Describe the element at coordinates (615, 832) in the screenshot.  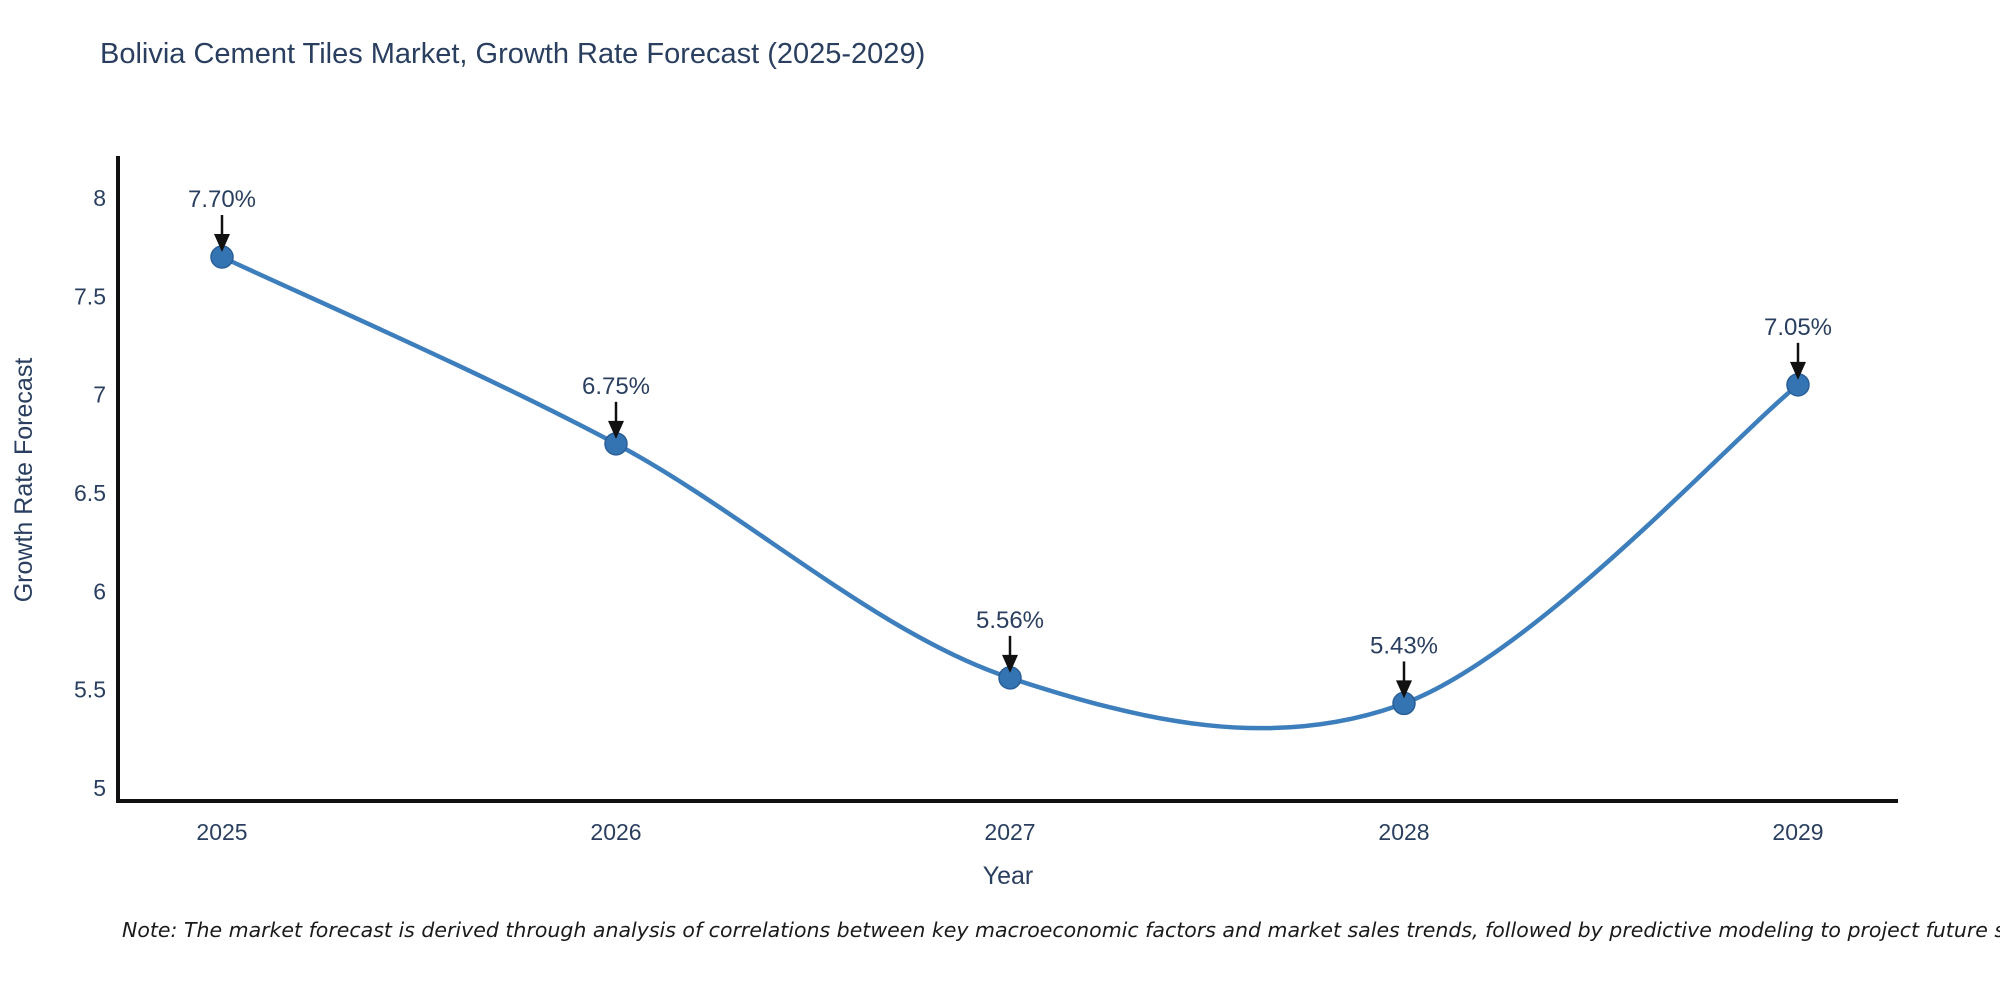
I see `x-tick-label: 2026` at that location.